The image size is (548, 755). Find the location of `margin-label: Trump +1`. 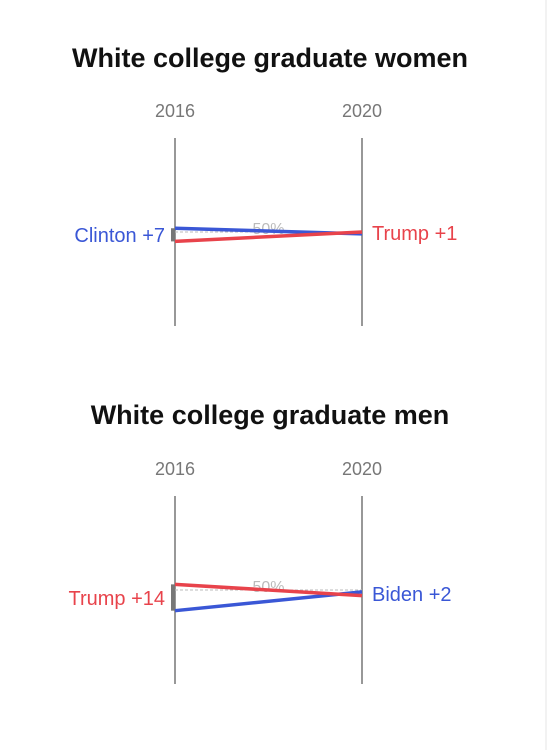

margin-label: Trump +1 is located at coordinates (414, 234).